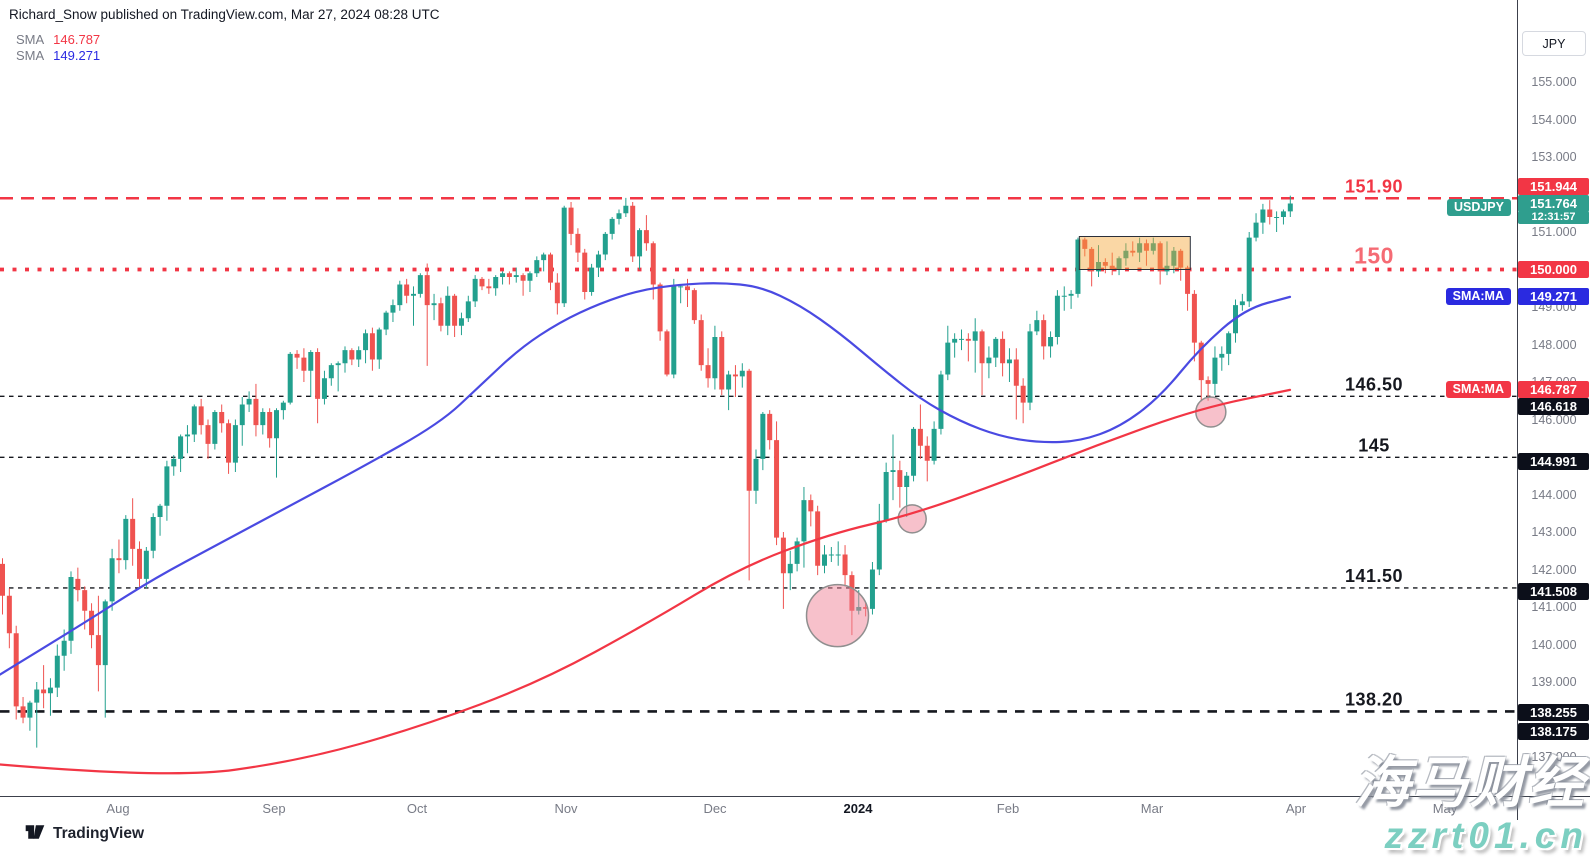 The image size is (1590, 857). I want to click on price-badge: 12:31:57, so click(1553, 218).